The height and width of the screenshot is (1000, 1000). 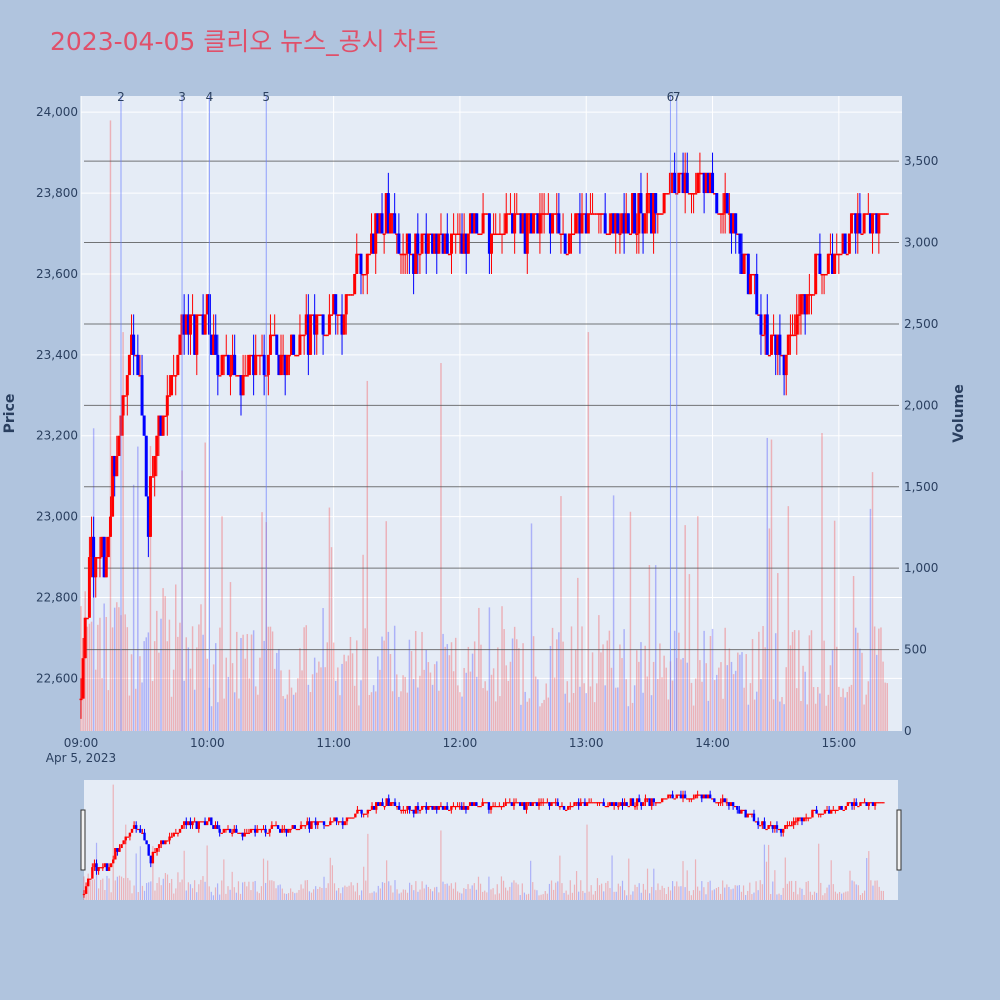 What do you see at coordinates (491, 840) in the screenshot?
I see `range-slider` at bounding box center [491, 840].